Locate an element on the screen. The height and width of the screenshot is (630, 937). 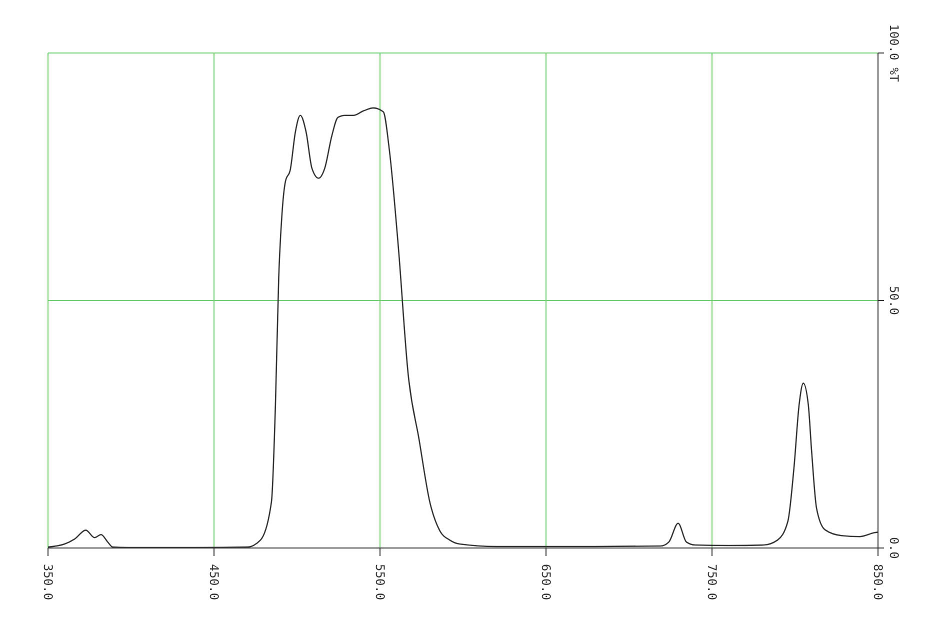
x-tick-label: 350.0 is located at coordinates (48, 582).